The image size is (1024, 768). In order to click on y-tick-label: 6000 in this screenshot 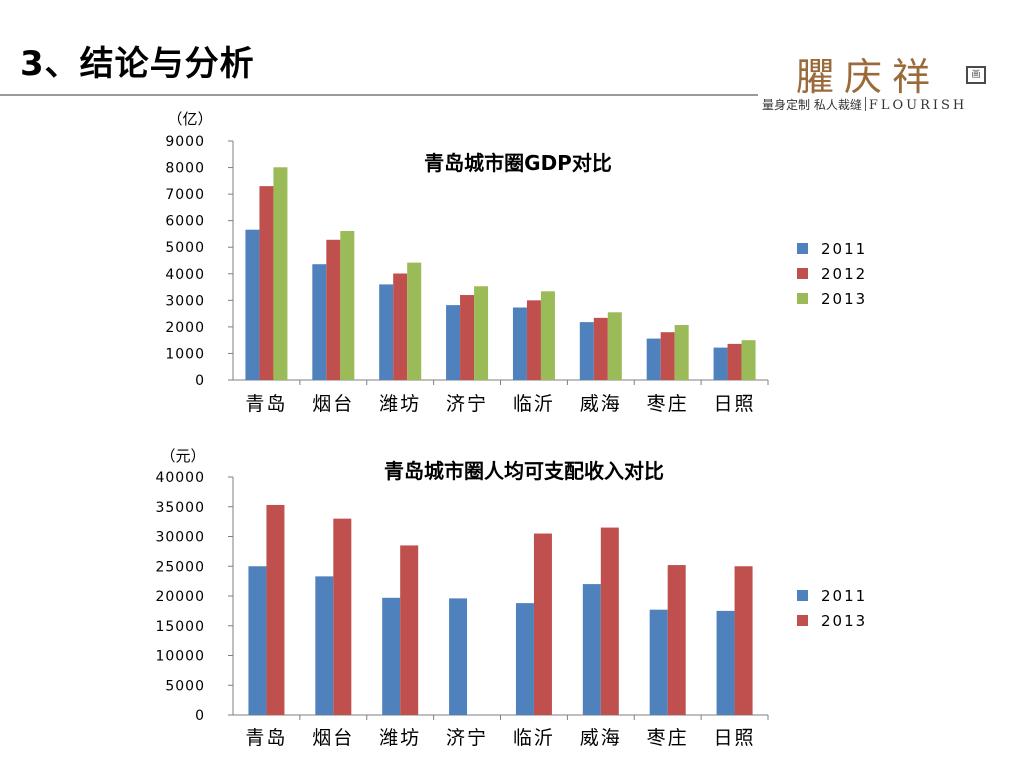, I will do `click(185, 222)`.